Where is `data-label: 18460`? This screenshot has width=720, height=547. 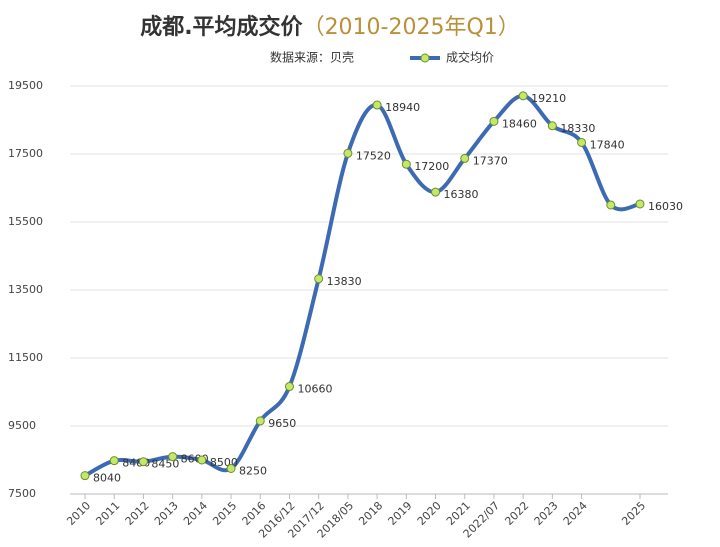
data-label: 18460 is located at coordinates (519, 123).